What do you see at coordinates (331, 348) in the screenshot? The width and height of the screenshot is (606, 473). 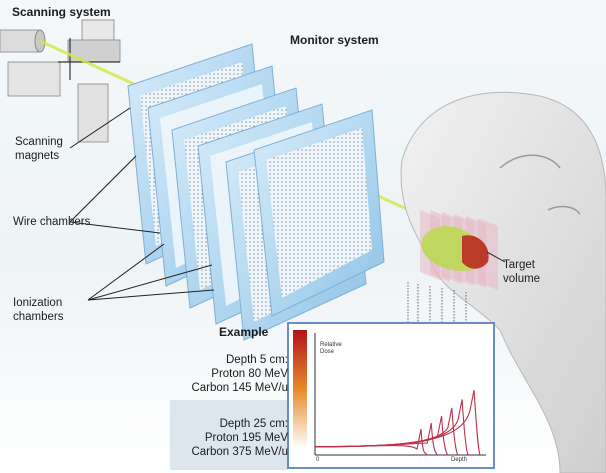 I see `y-axis-label: Relative Dose` at bounding box center [331, 348].